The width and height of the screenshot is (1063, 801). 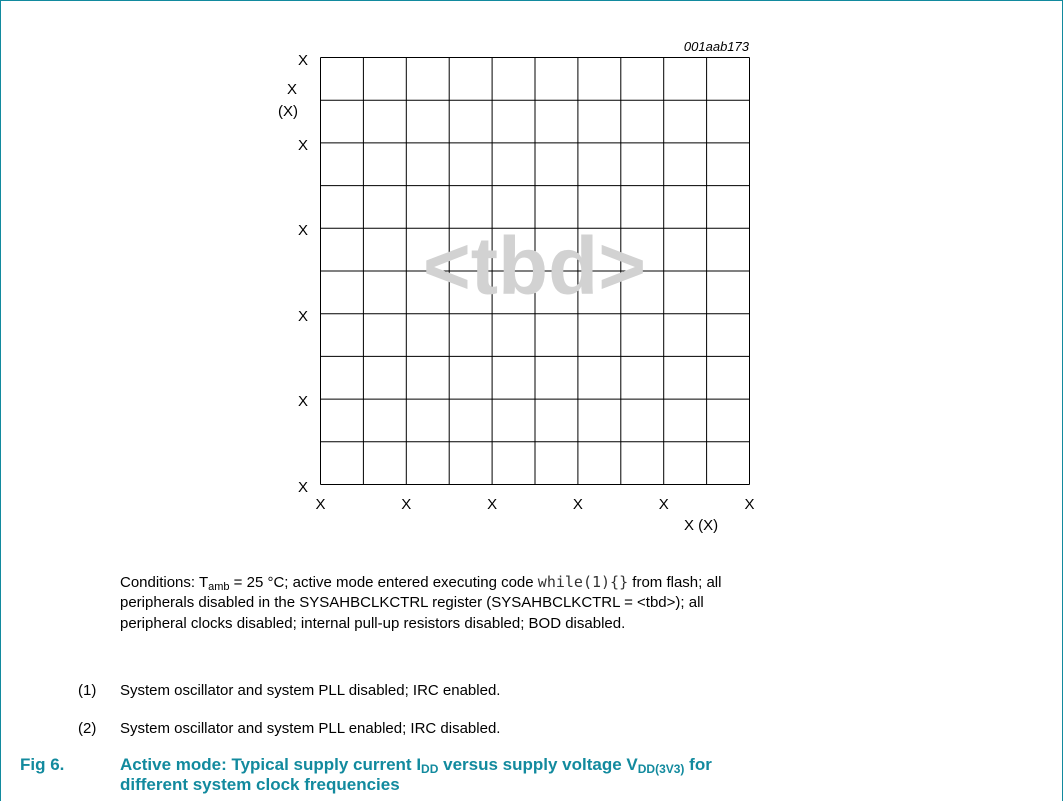 I want to click on conditions-code: while(1){}, so click(x=583, y=582).